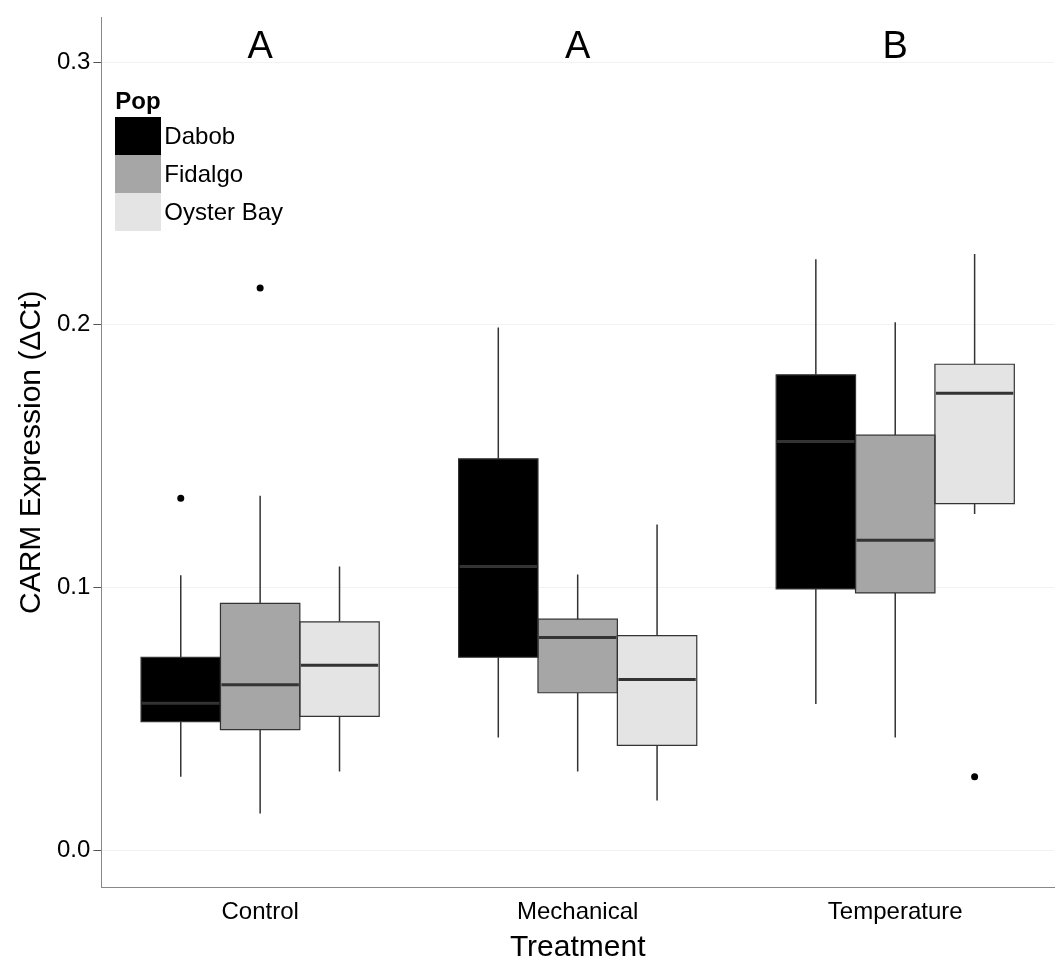 This screenshot has height=980, width=1056. I want to click on x-tick-label: Mechanical, so click(577, 911).